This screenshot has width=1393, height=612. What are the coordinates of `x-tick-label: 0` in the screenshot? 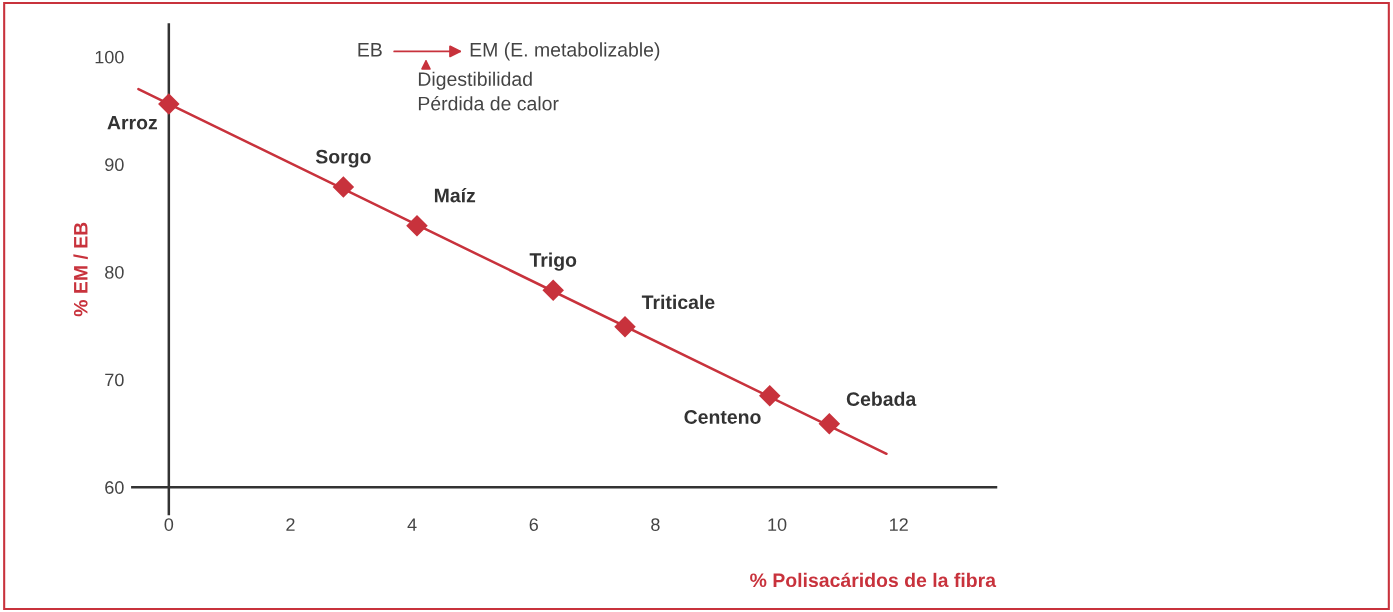 It's located at (169, 524).